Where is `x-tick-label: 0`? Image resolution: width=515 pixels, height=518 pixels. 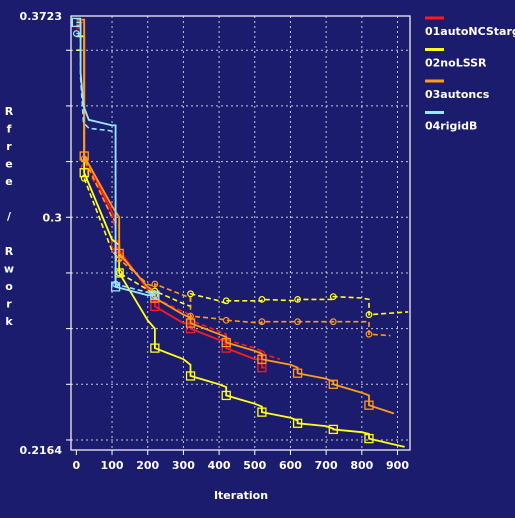 x-tick-label: 0 is located at coordinates (77, 465).